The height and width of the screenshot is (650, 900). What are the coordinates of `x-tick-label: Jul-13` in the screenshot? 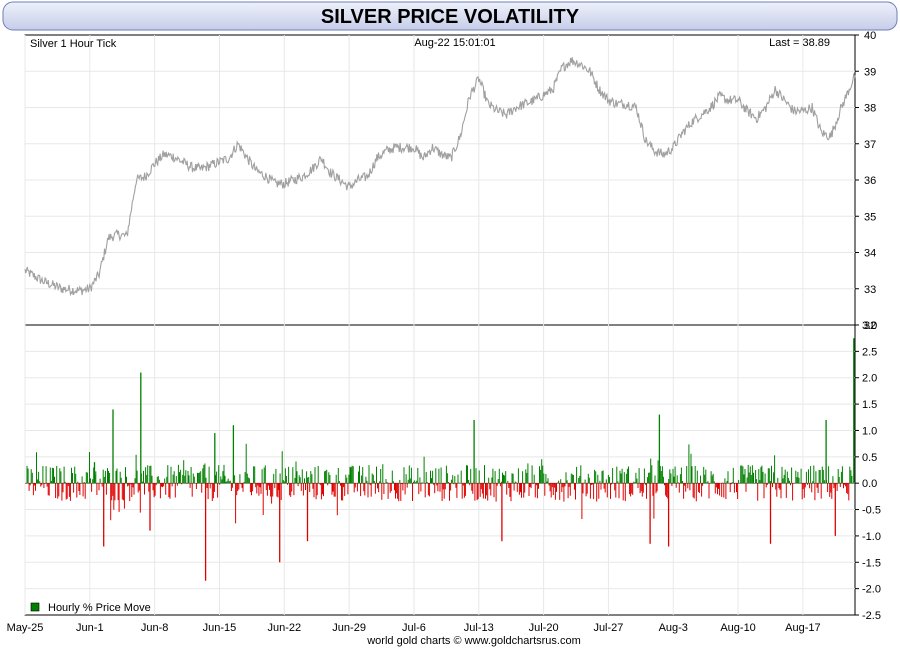 It's located at (479, 628).